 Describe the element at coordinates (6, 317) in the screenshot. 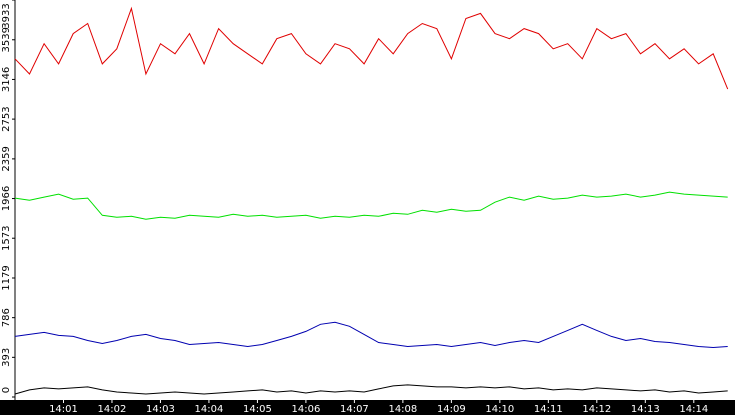

I see `y-tick-label: 786` at that location.